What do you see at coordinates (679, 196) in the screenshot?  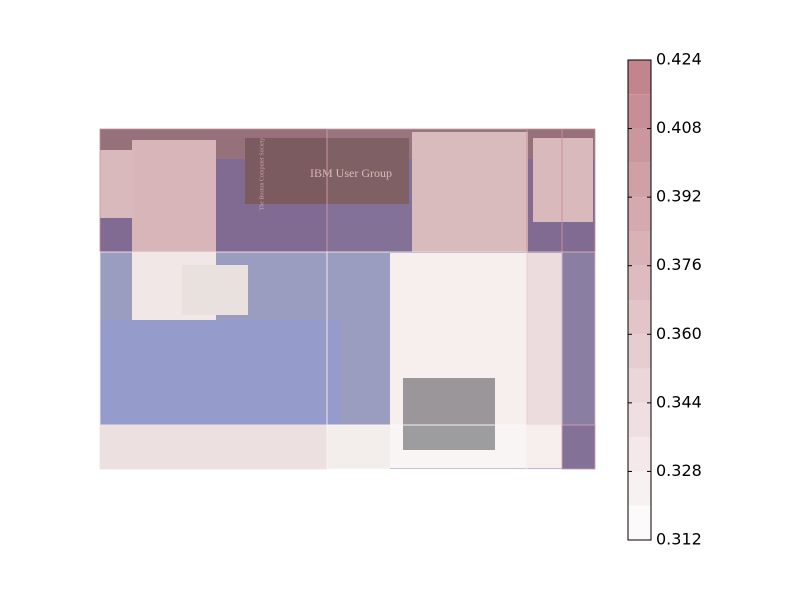 I see `colorbar-tick-label: 0.392` at bounding box center [679, 196].